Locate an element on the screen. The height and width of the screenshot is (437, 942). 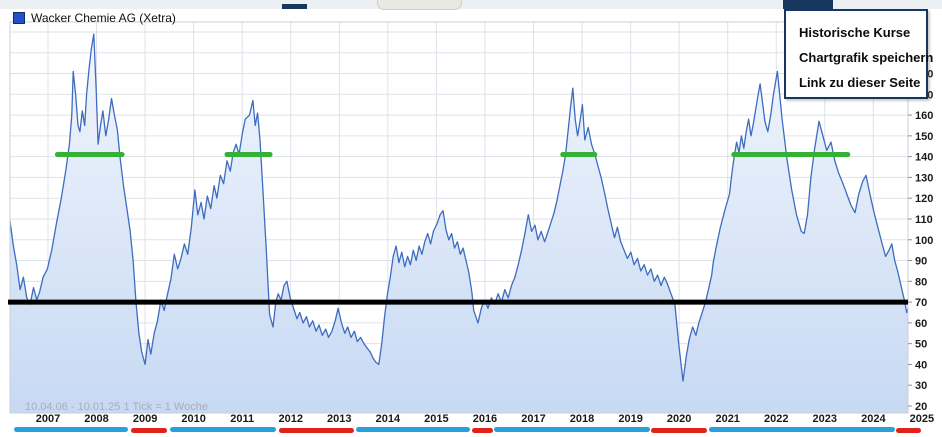
x-axis-label-2012: 2012 is located at coordinates (291, 419).